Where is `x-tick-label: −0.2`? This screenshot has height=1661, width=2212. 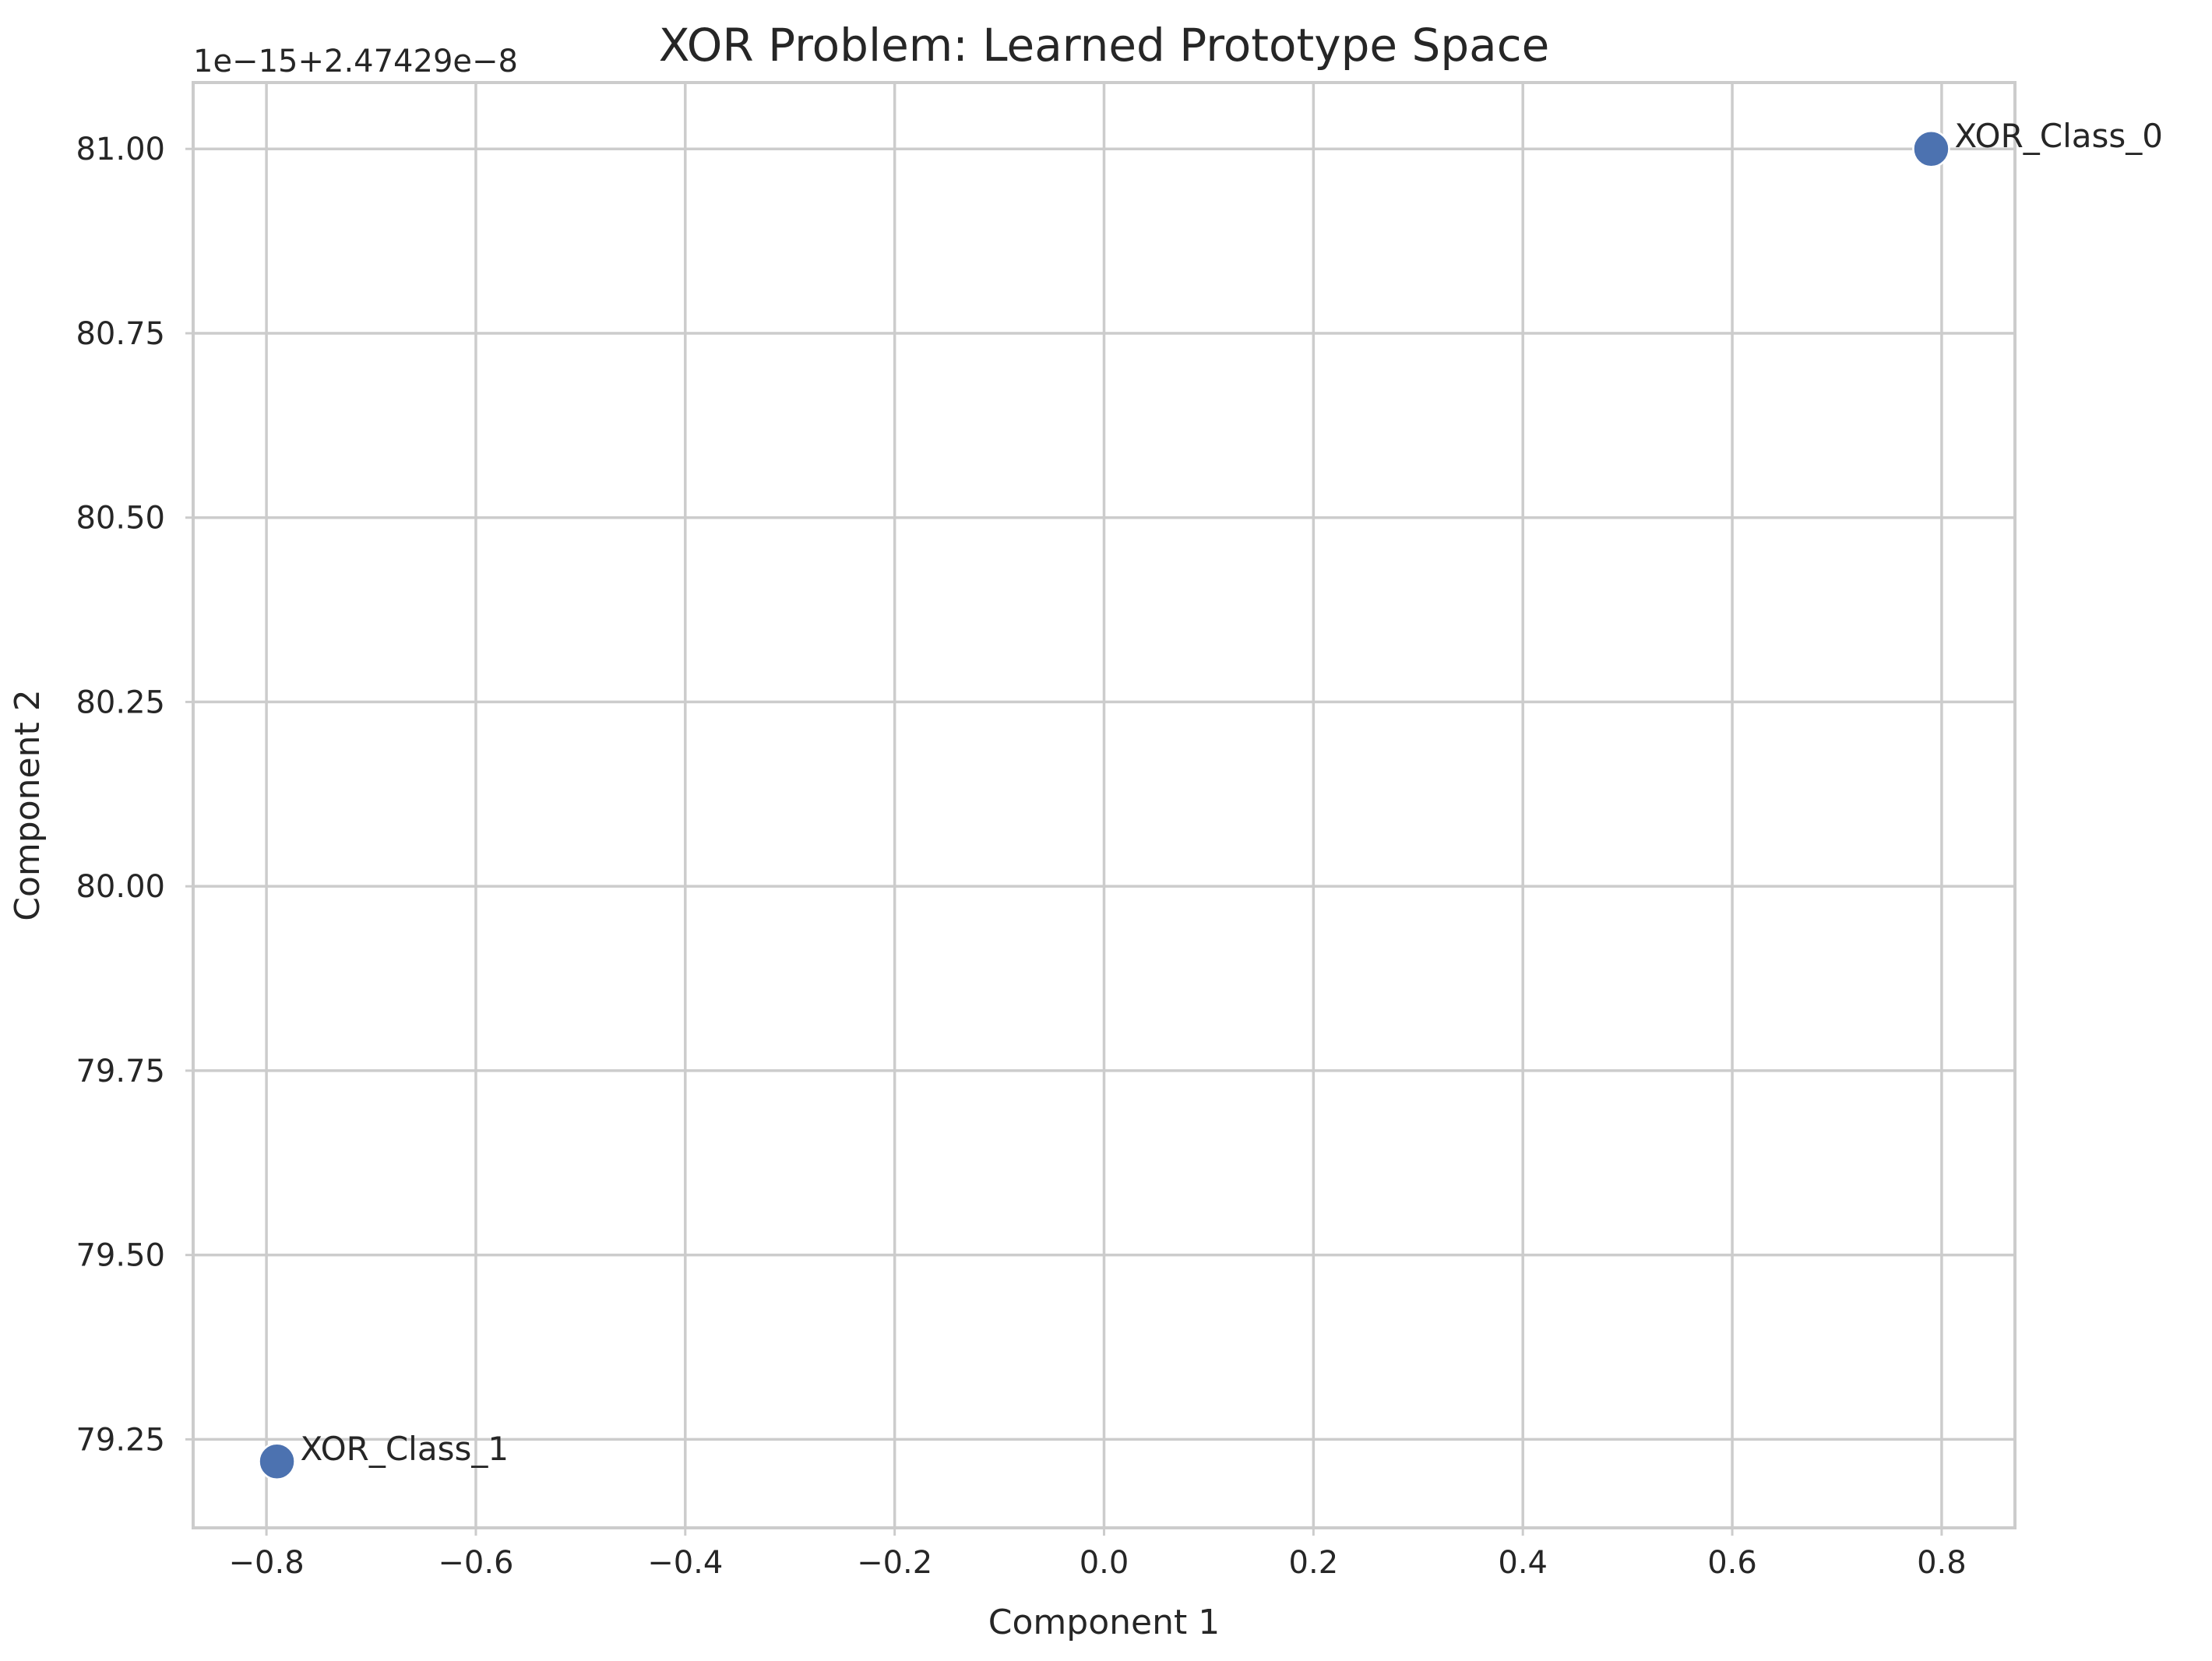
x-tick-label: −0.2 is located at coordinates (894, 1563).